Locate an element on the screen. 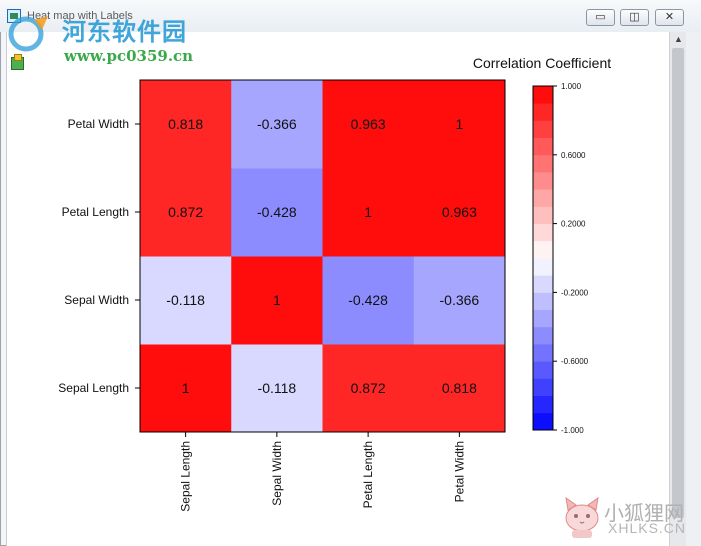 The height and width of the screenshot is (546, 701). restore-button: ◫ is located at coordinates (634, 17).